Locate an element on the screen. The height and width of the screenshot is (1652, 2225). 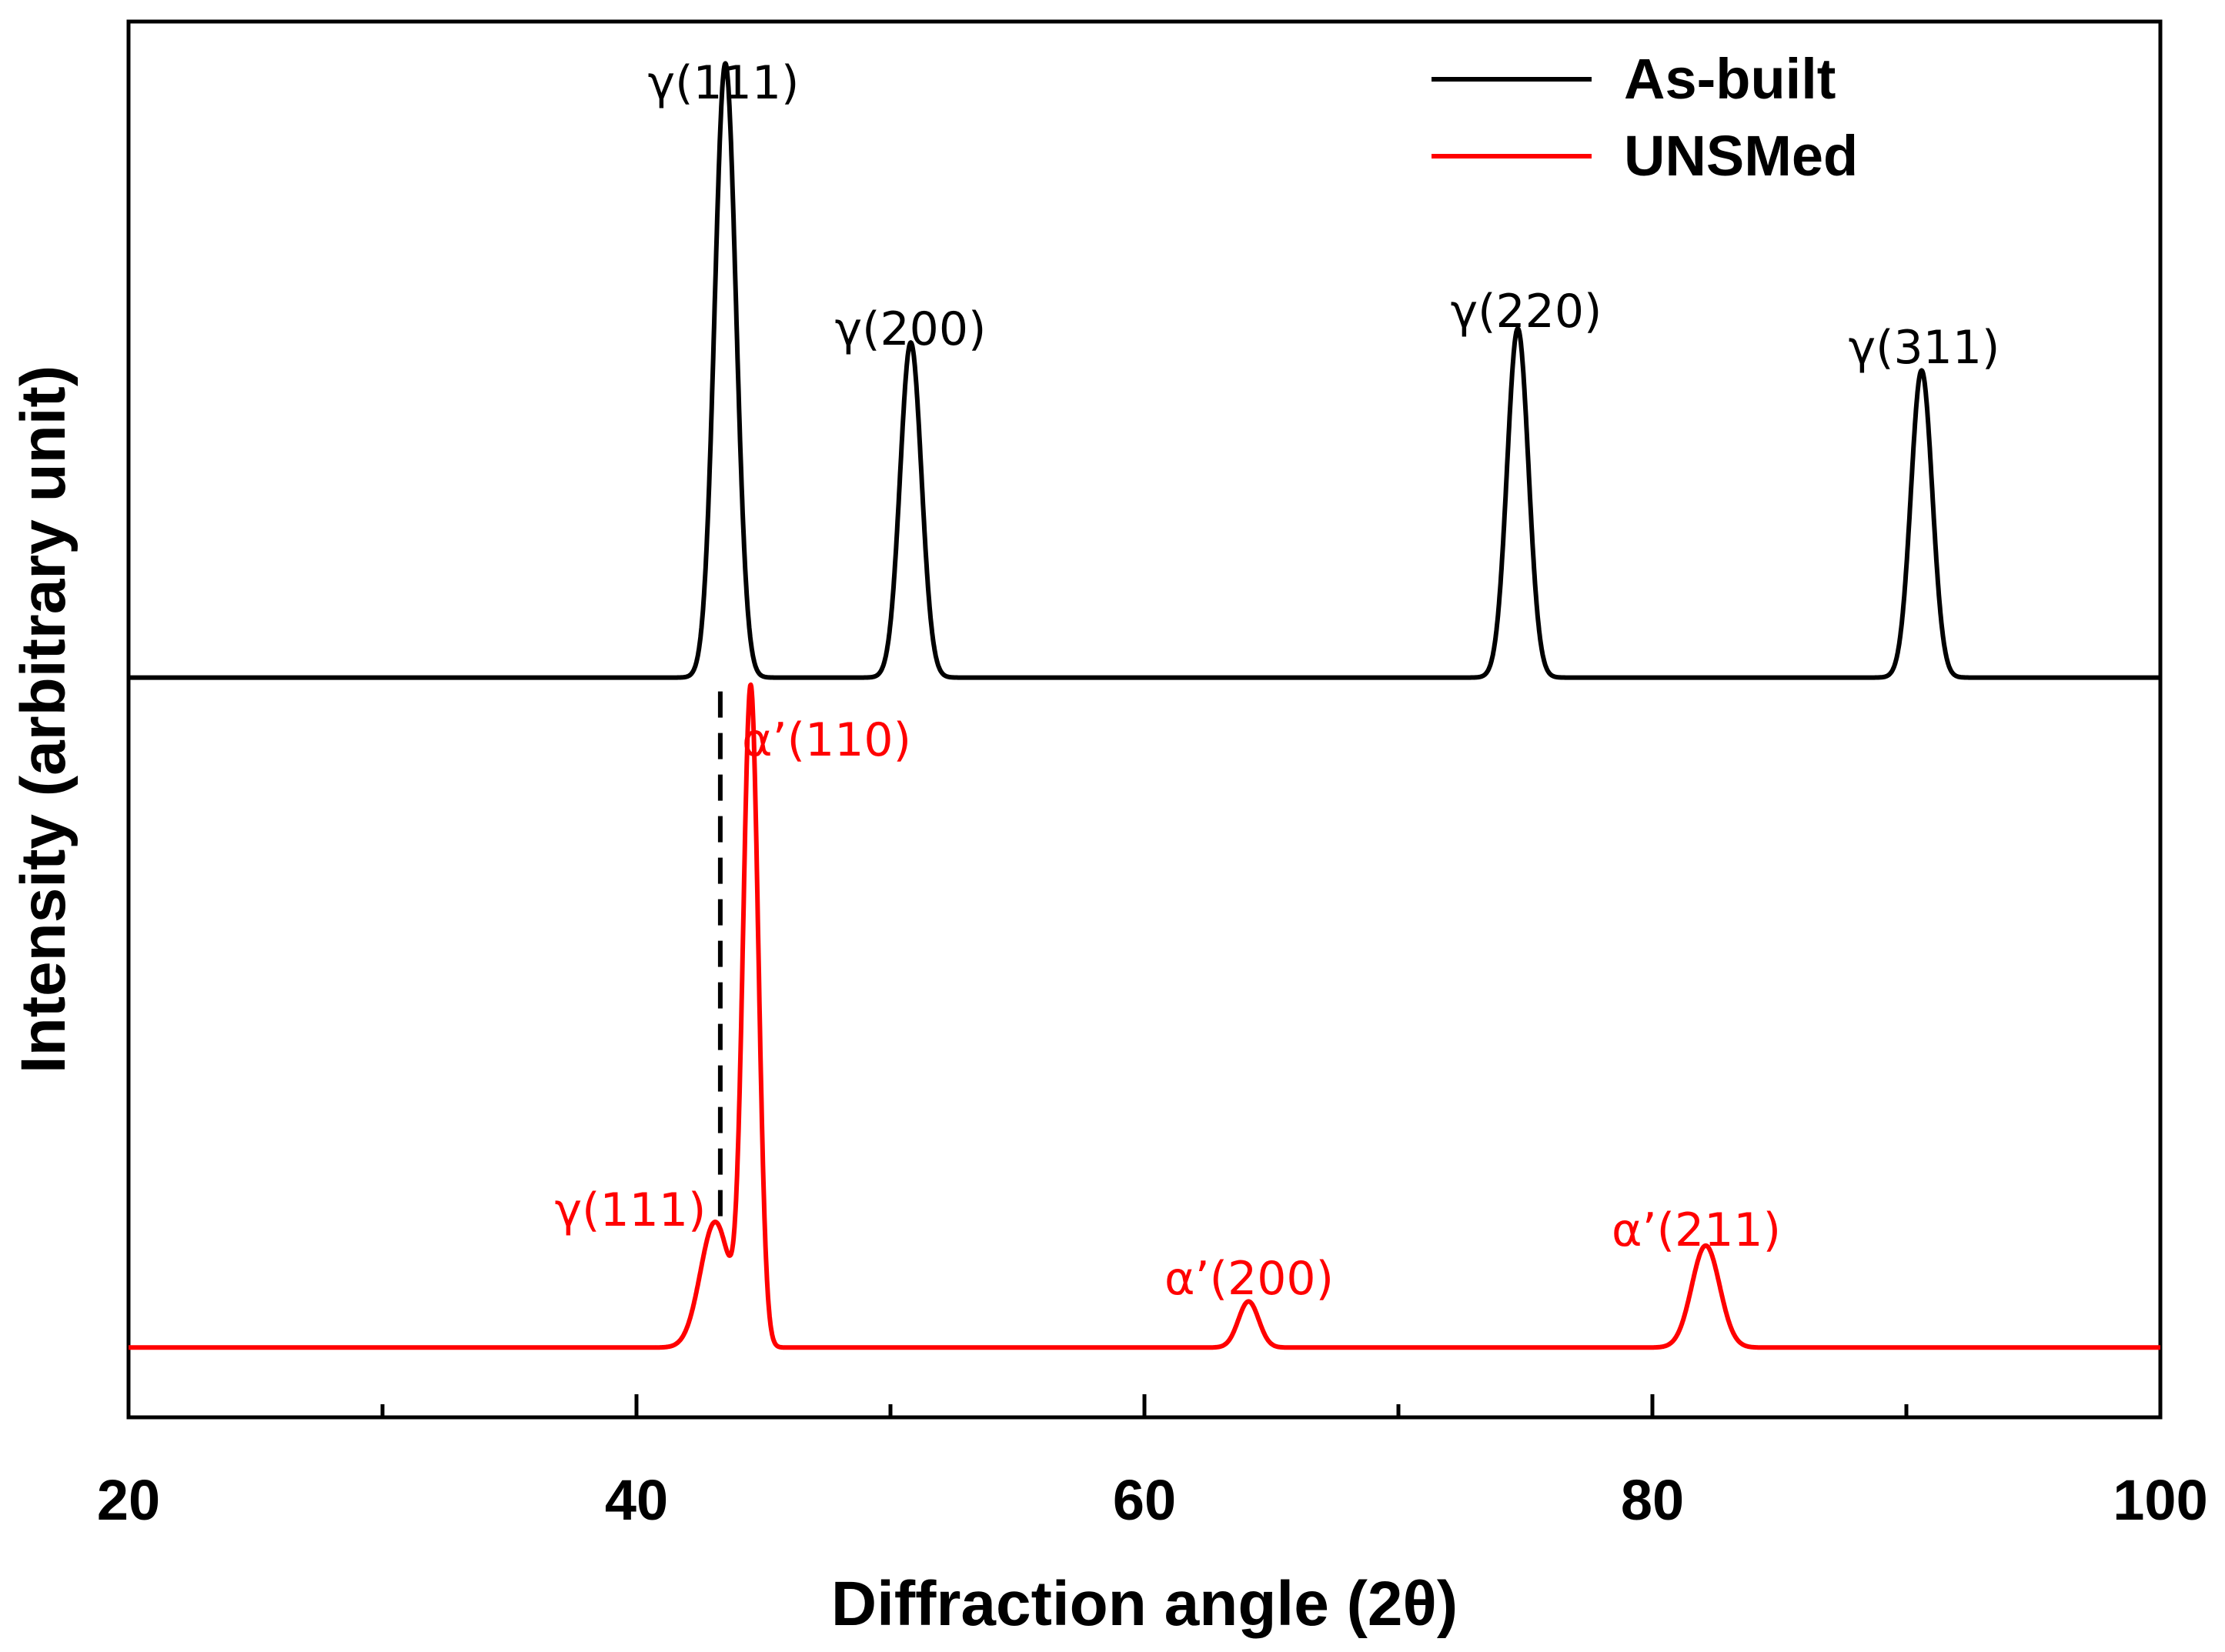
x-axis-title: Diffraction angle (2θ) is located at coordinates (1144, 1604).